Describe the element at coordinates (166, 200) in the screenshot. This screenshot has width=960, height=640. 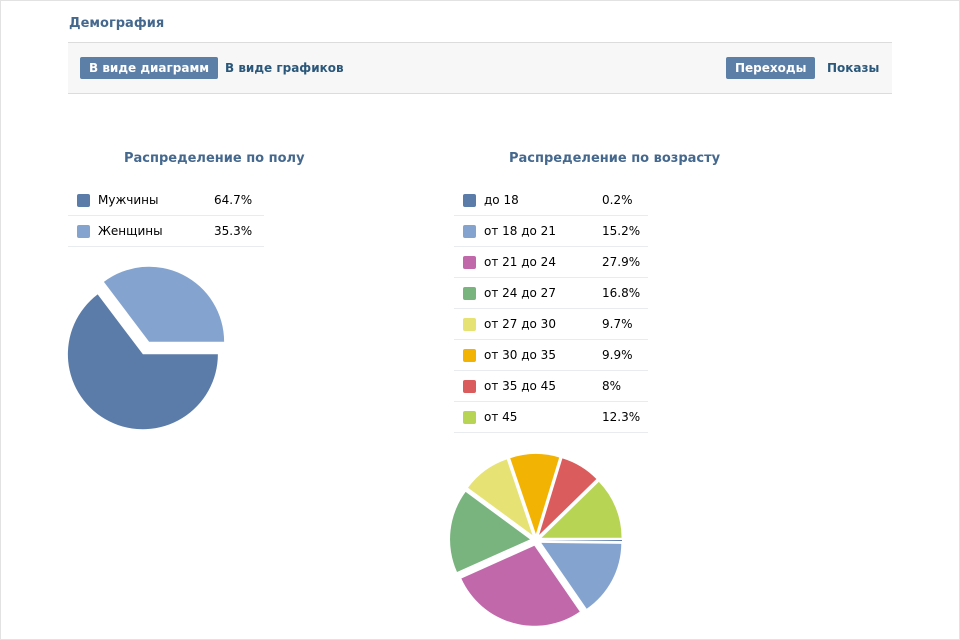
I see `gender-legend-row: Мужчины 64.7%` at that location.